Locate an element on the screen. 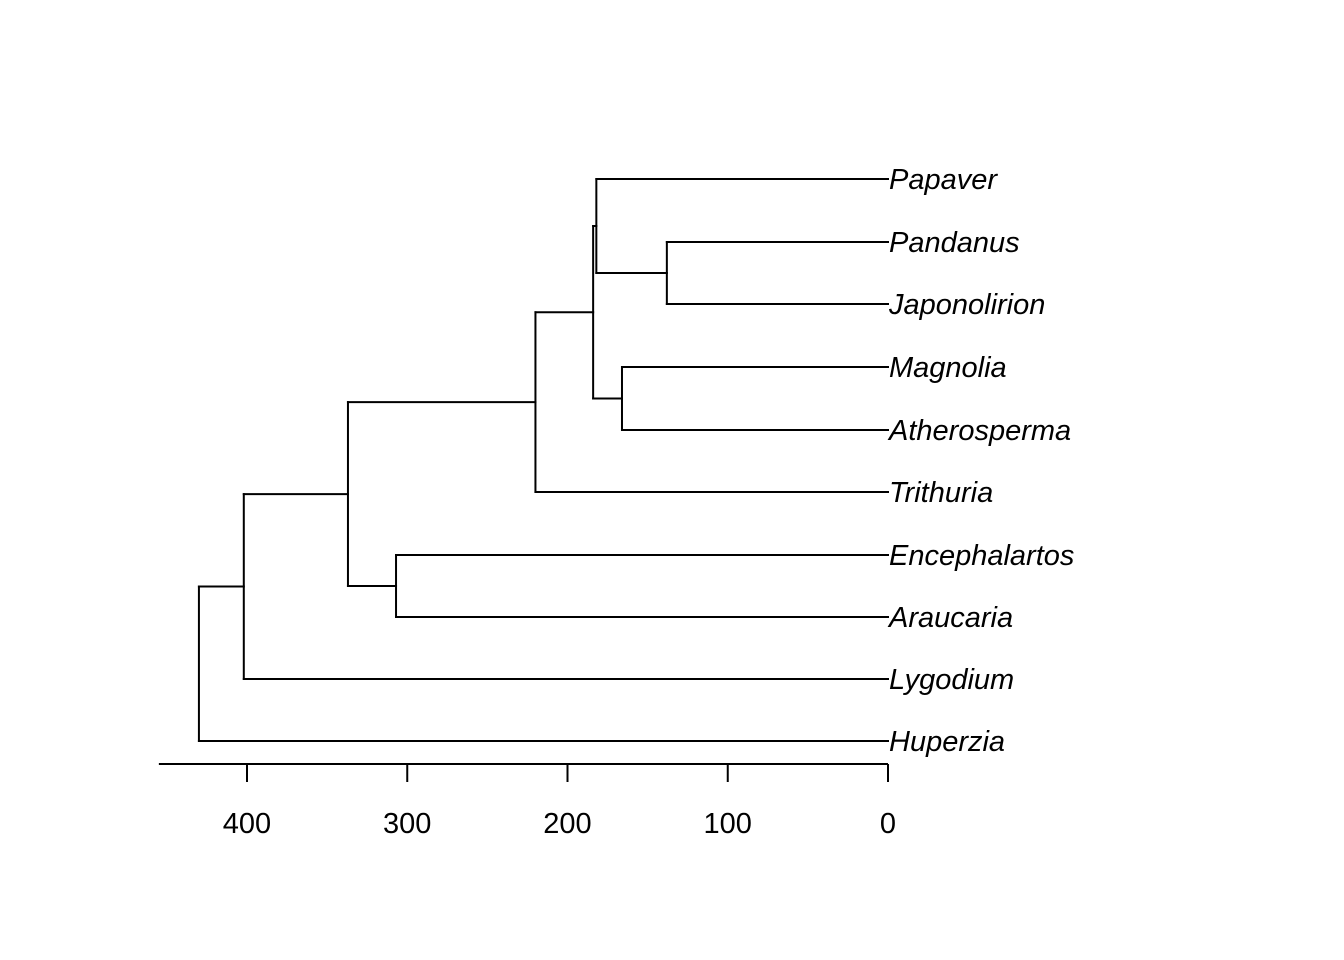 The height and width of the screenshot is (960, 1344). tip-label-pandanus: Pandanus is located at coordinates (954, 243).